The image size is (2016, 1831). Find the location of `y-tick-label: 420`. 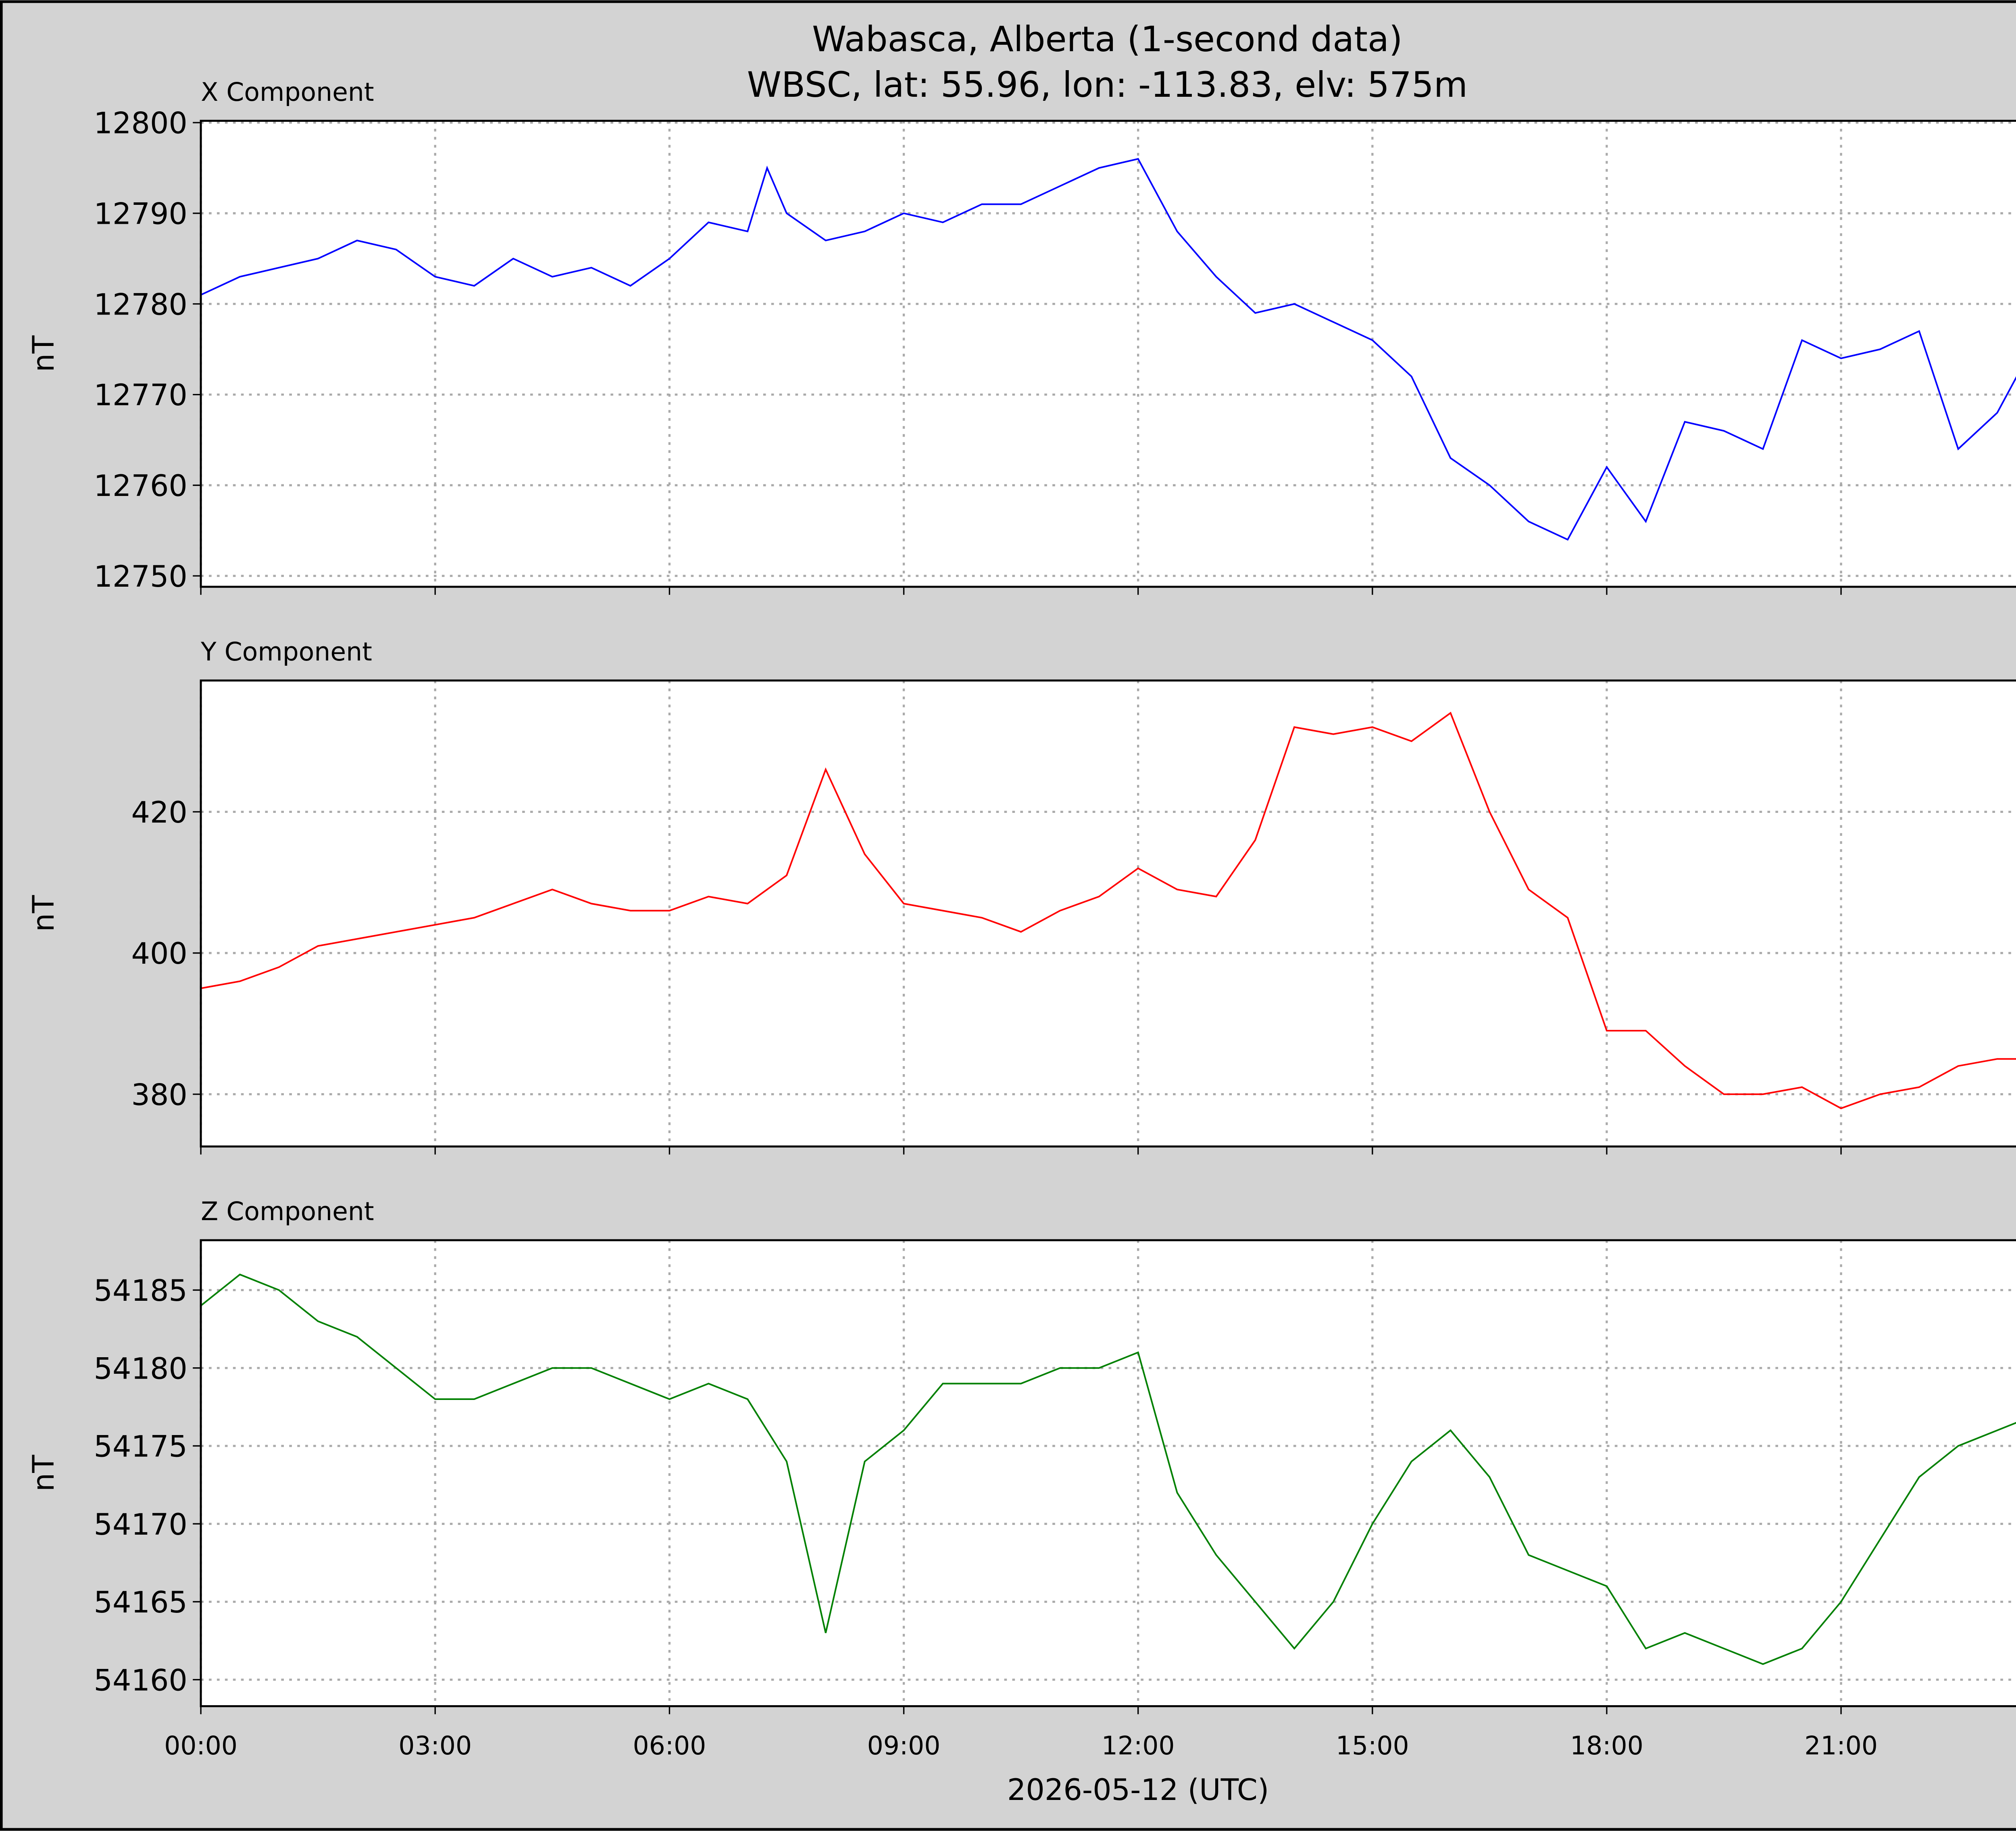

y-tick-label: 420 is located at coordinates (159, 813).